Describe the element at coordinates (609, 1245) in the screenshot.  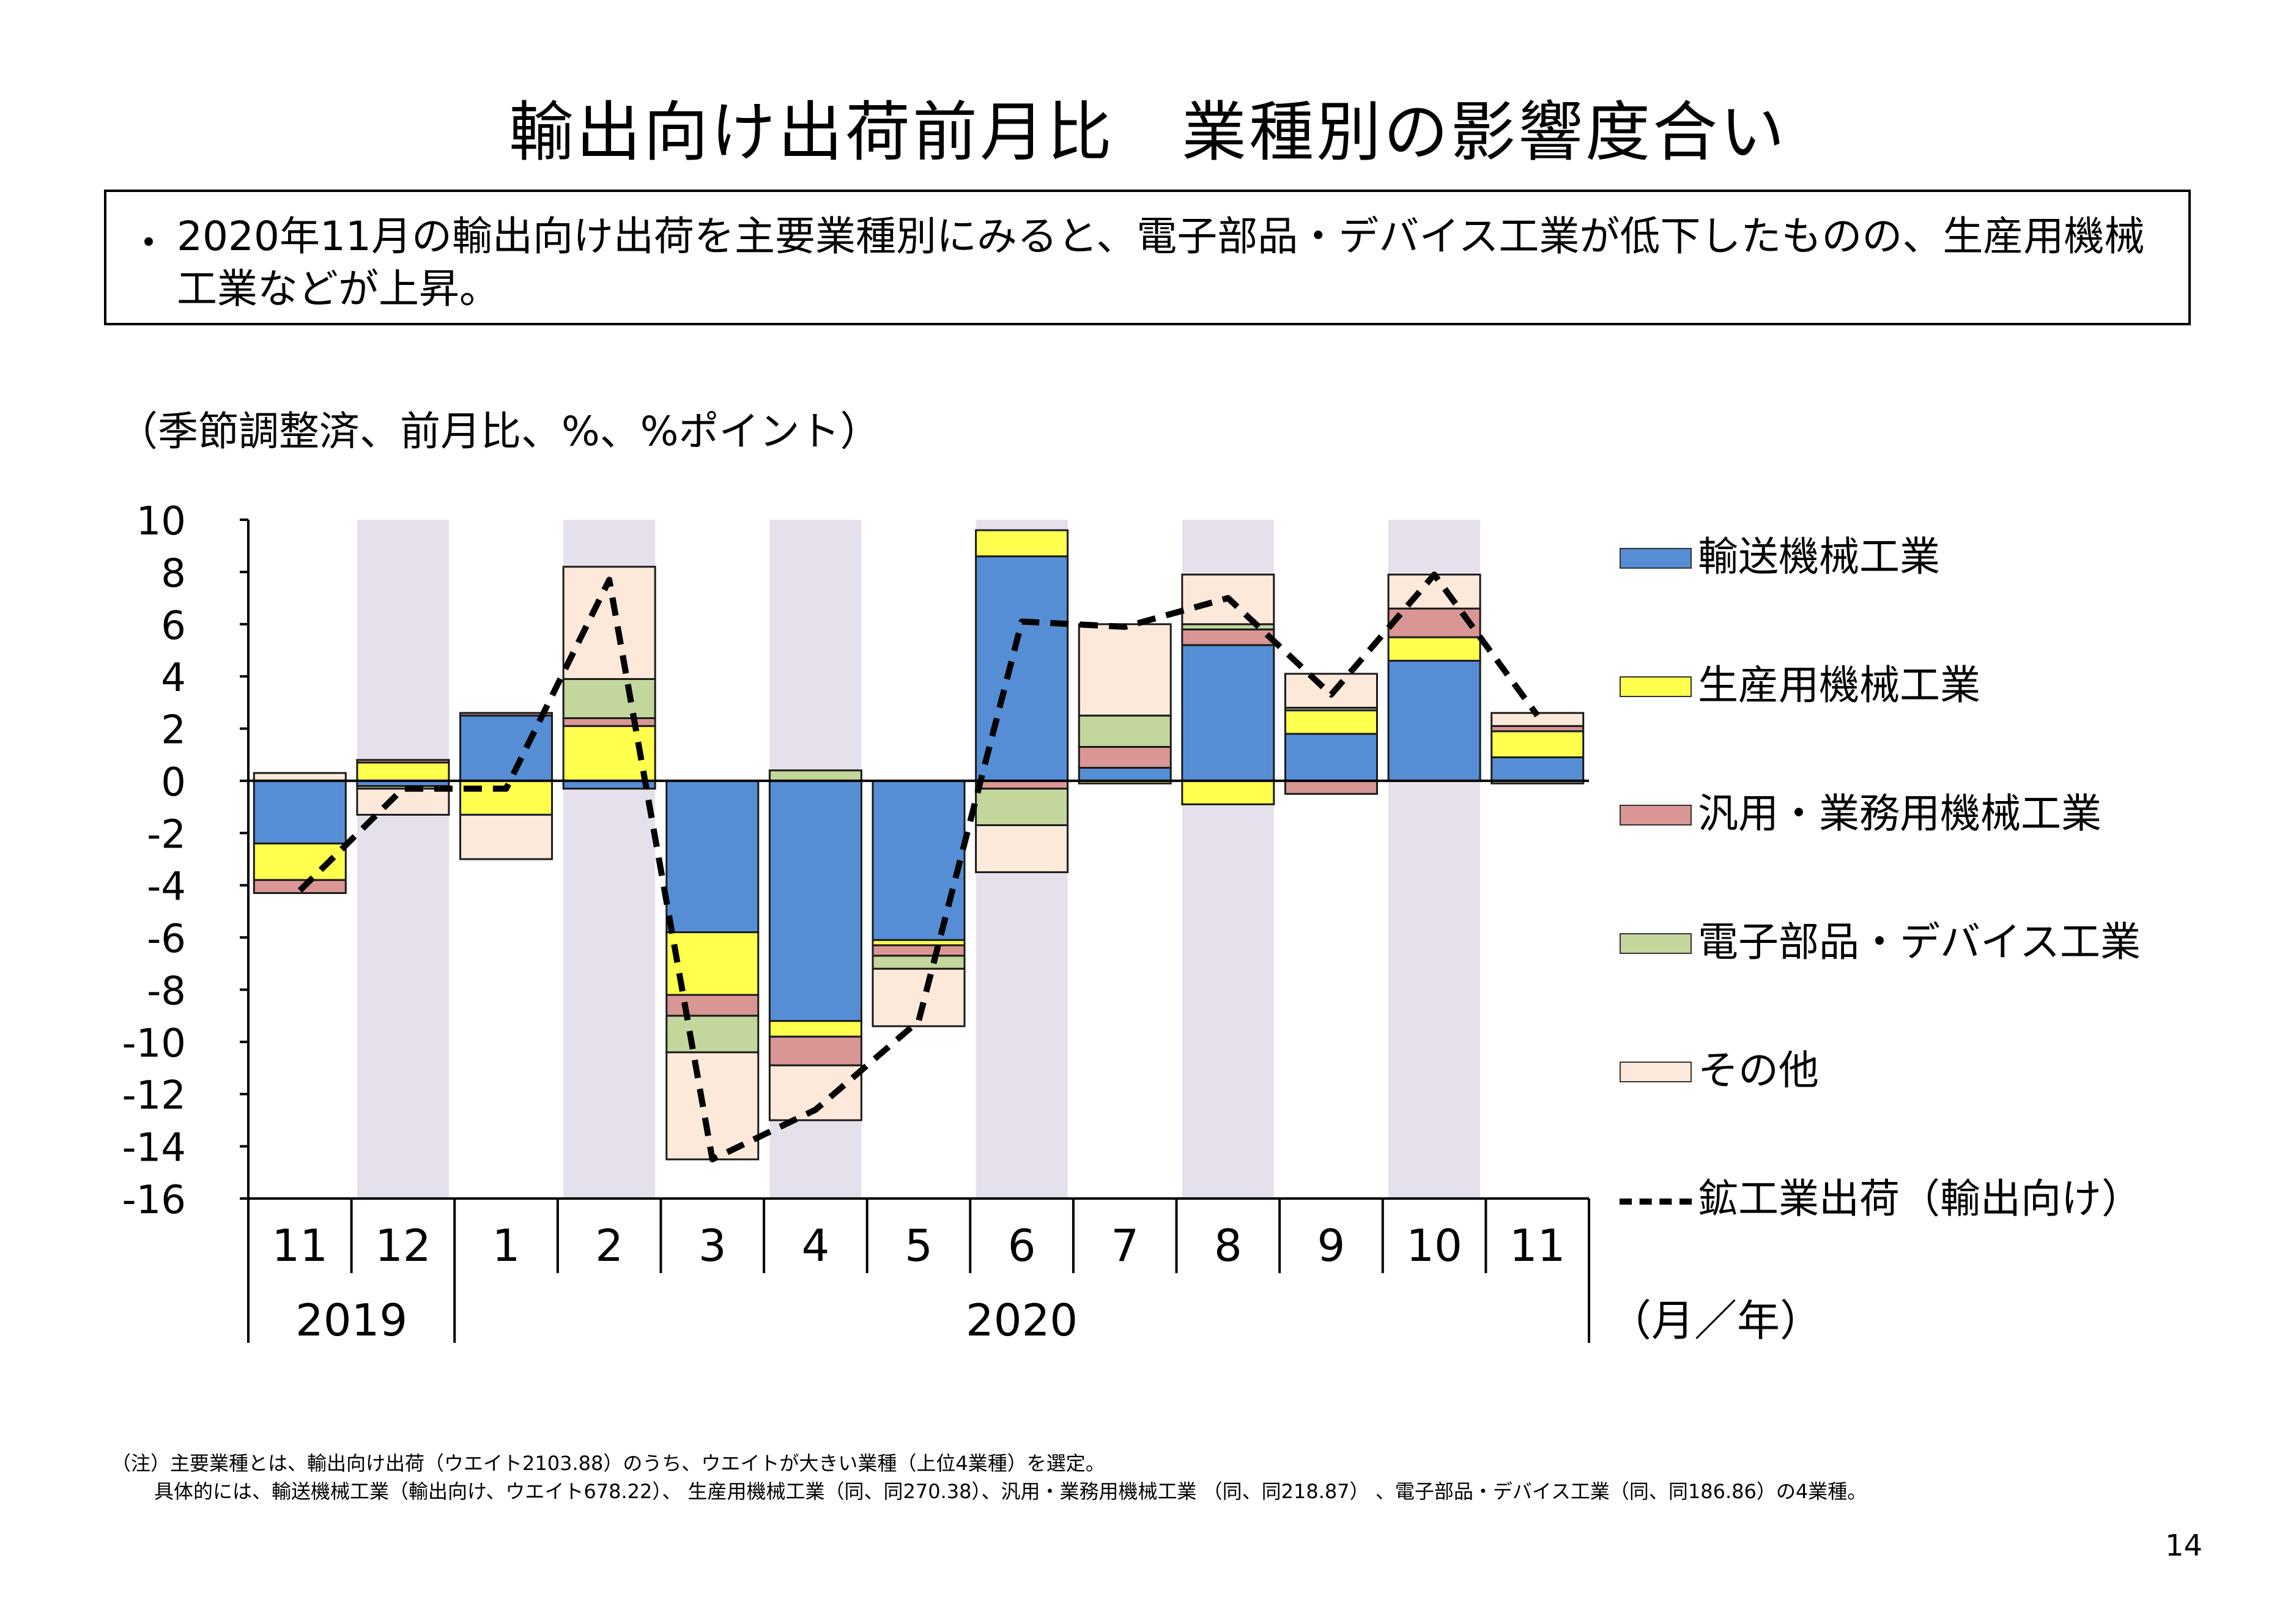
I see `month-label: 2` at that location.